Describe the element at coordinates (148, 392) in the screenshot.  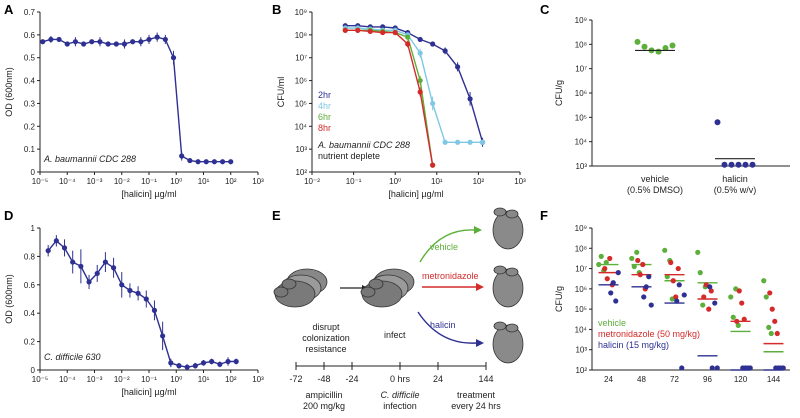
I see `panel-d-x-axis-label: [halicin] µg/ml` at that location.